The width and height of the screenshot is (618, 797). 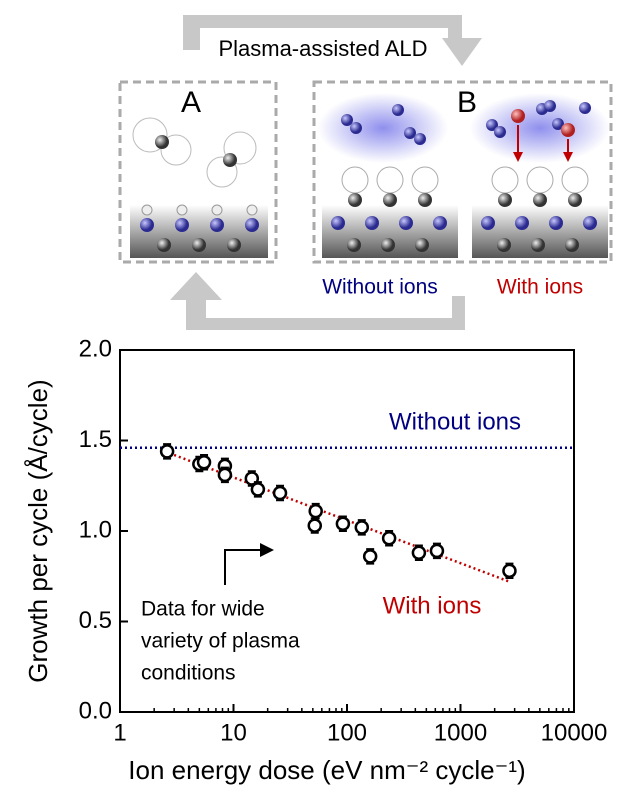 What do you see at coordinates (233, 732) in the screenshot?
I see `x-tick-label: 10` at bounding box center [233, 732].